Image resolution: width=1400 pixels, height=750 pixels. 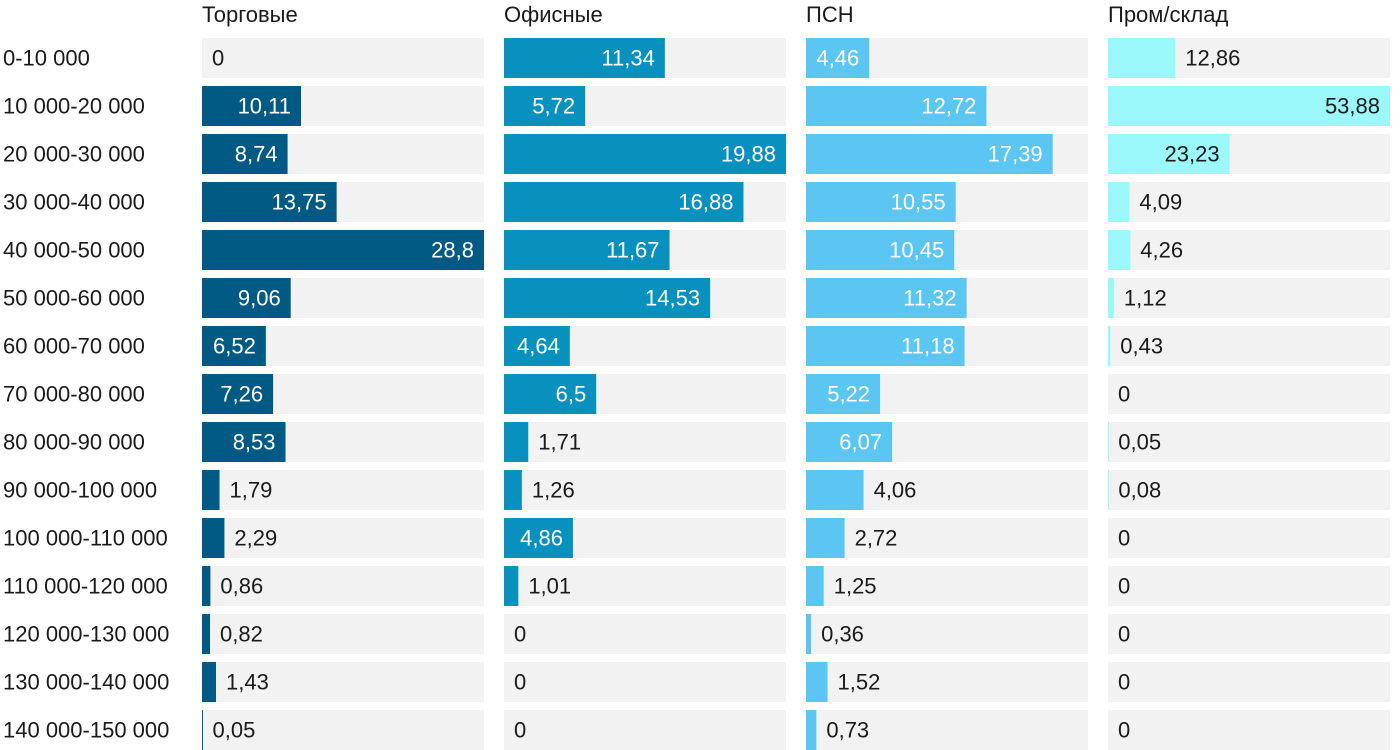 I want to click on value-label: 4,46, so click(x=837, y=58).